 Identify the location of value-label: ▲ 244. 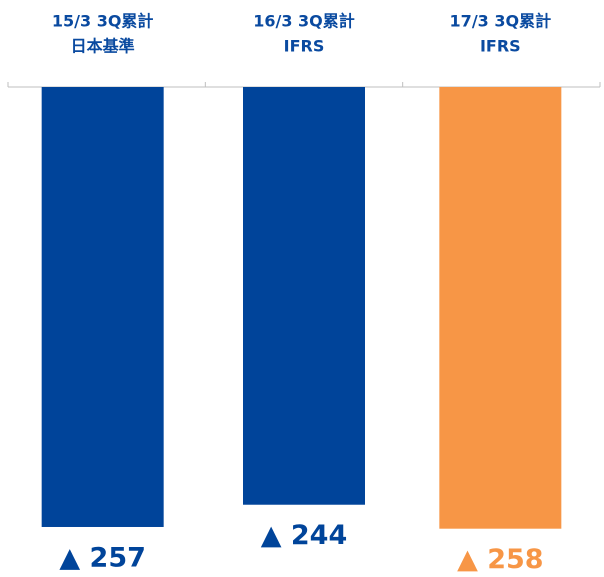
(304, 535).